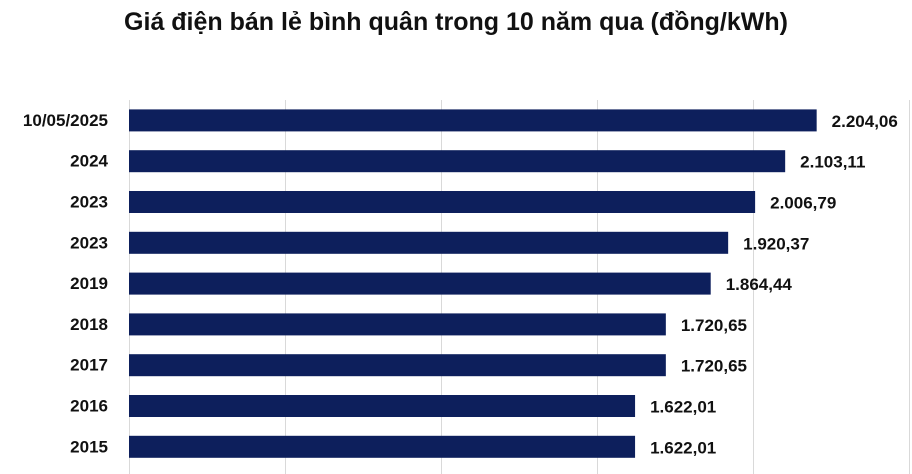 Image resolution: width=912 pixels, height=474 pixels. I want to click on category-label: 2024, so click(89, 161).